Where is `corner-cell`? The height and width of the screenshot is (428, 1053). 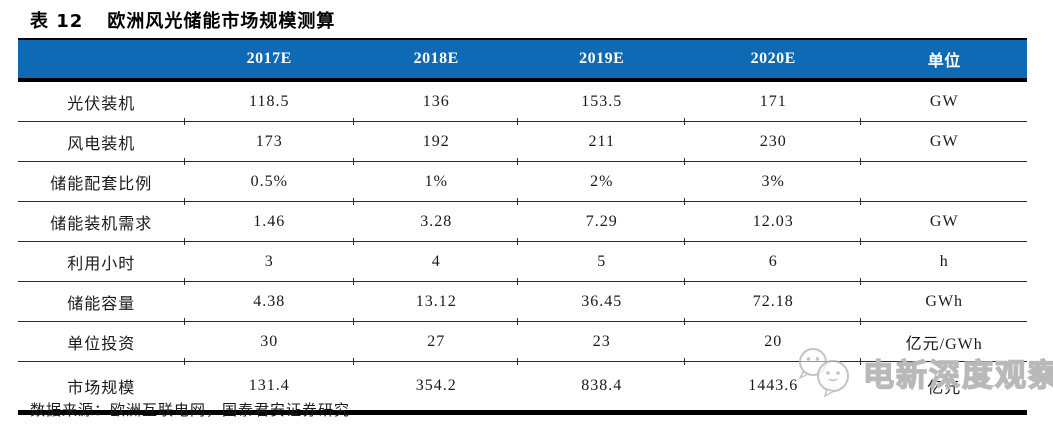 corner-cell is located at coordinates (101, 60).